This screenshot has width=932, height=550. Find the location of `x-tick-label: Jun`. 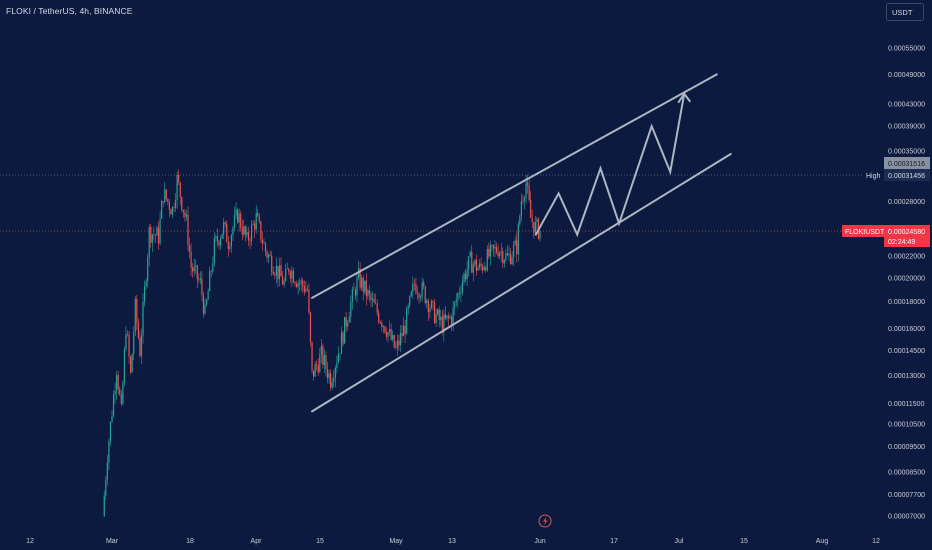

x-tick-label: Jun is located at coordinates (539, 541).